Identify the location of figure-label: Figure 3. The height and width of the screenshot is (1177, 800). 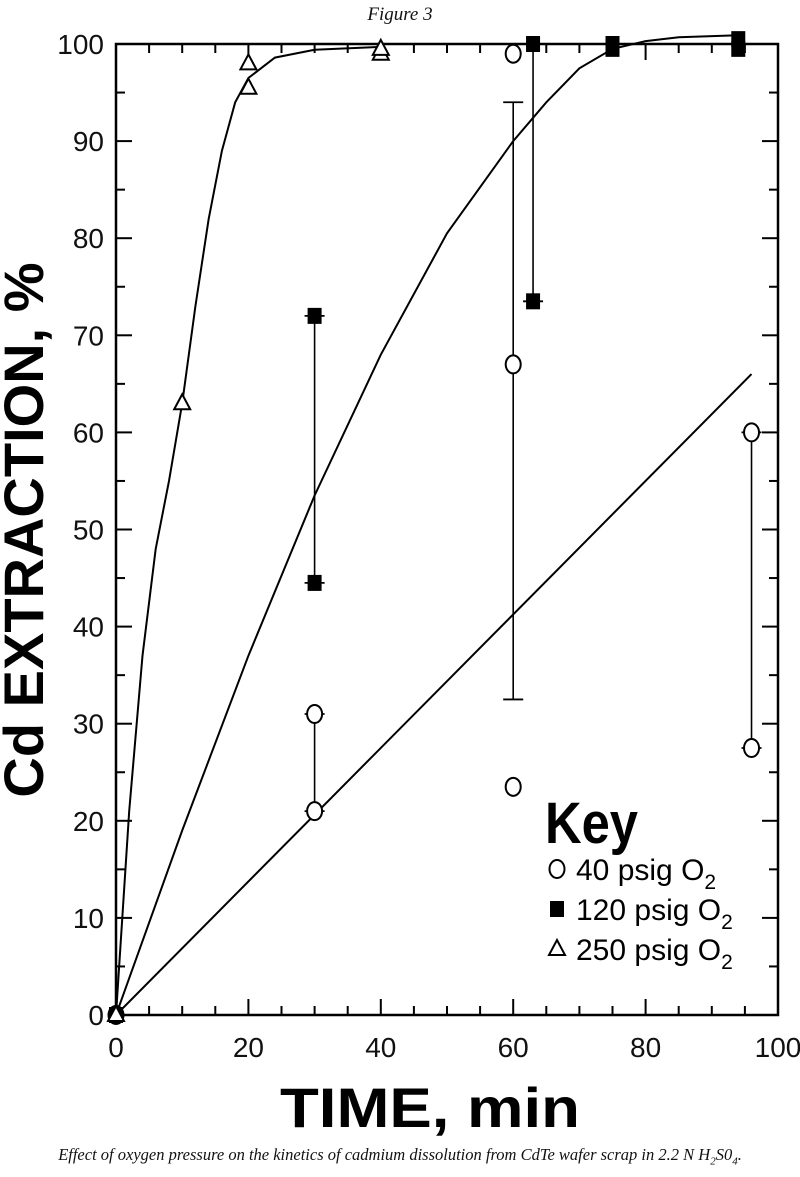
(400, 14).